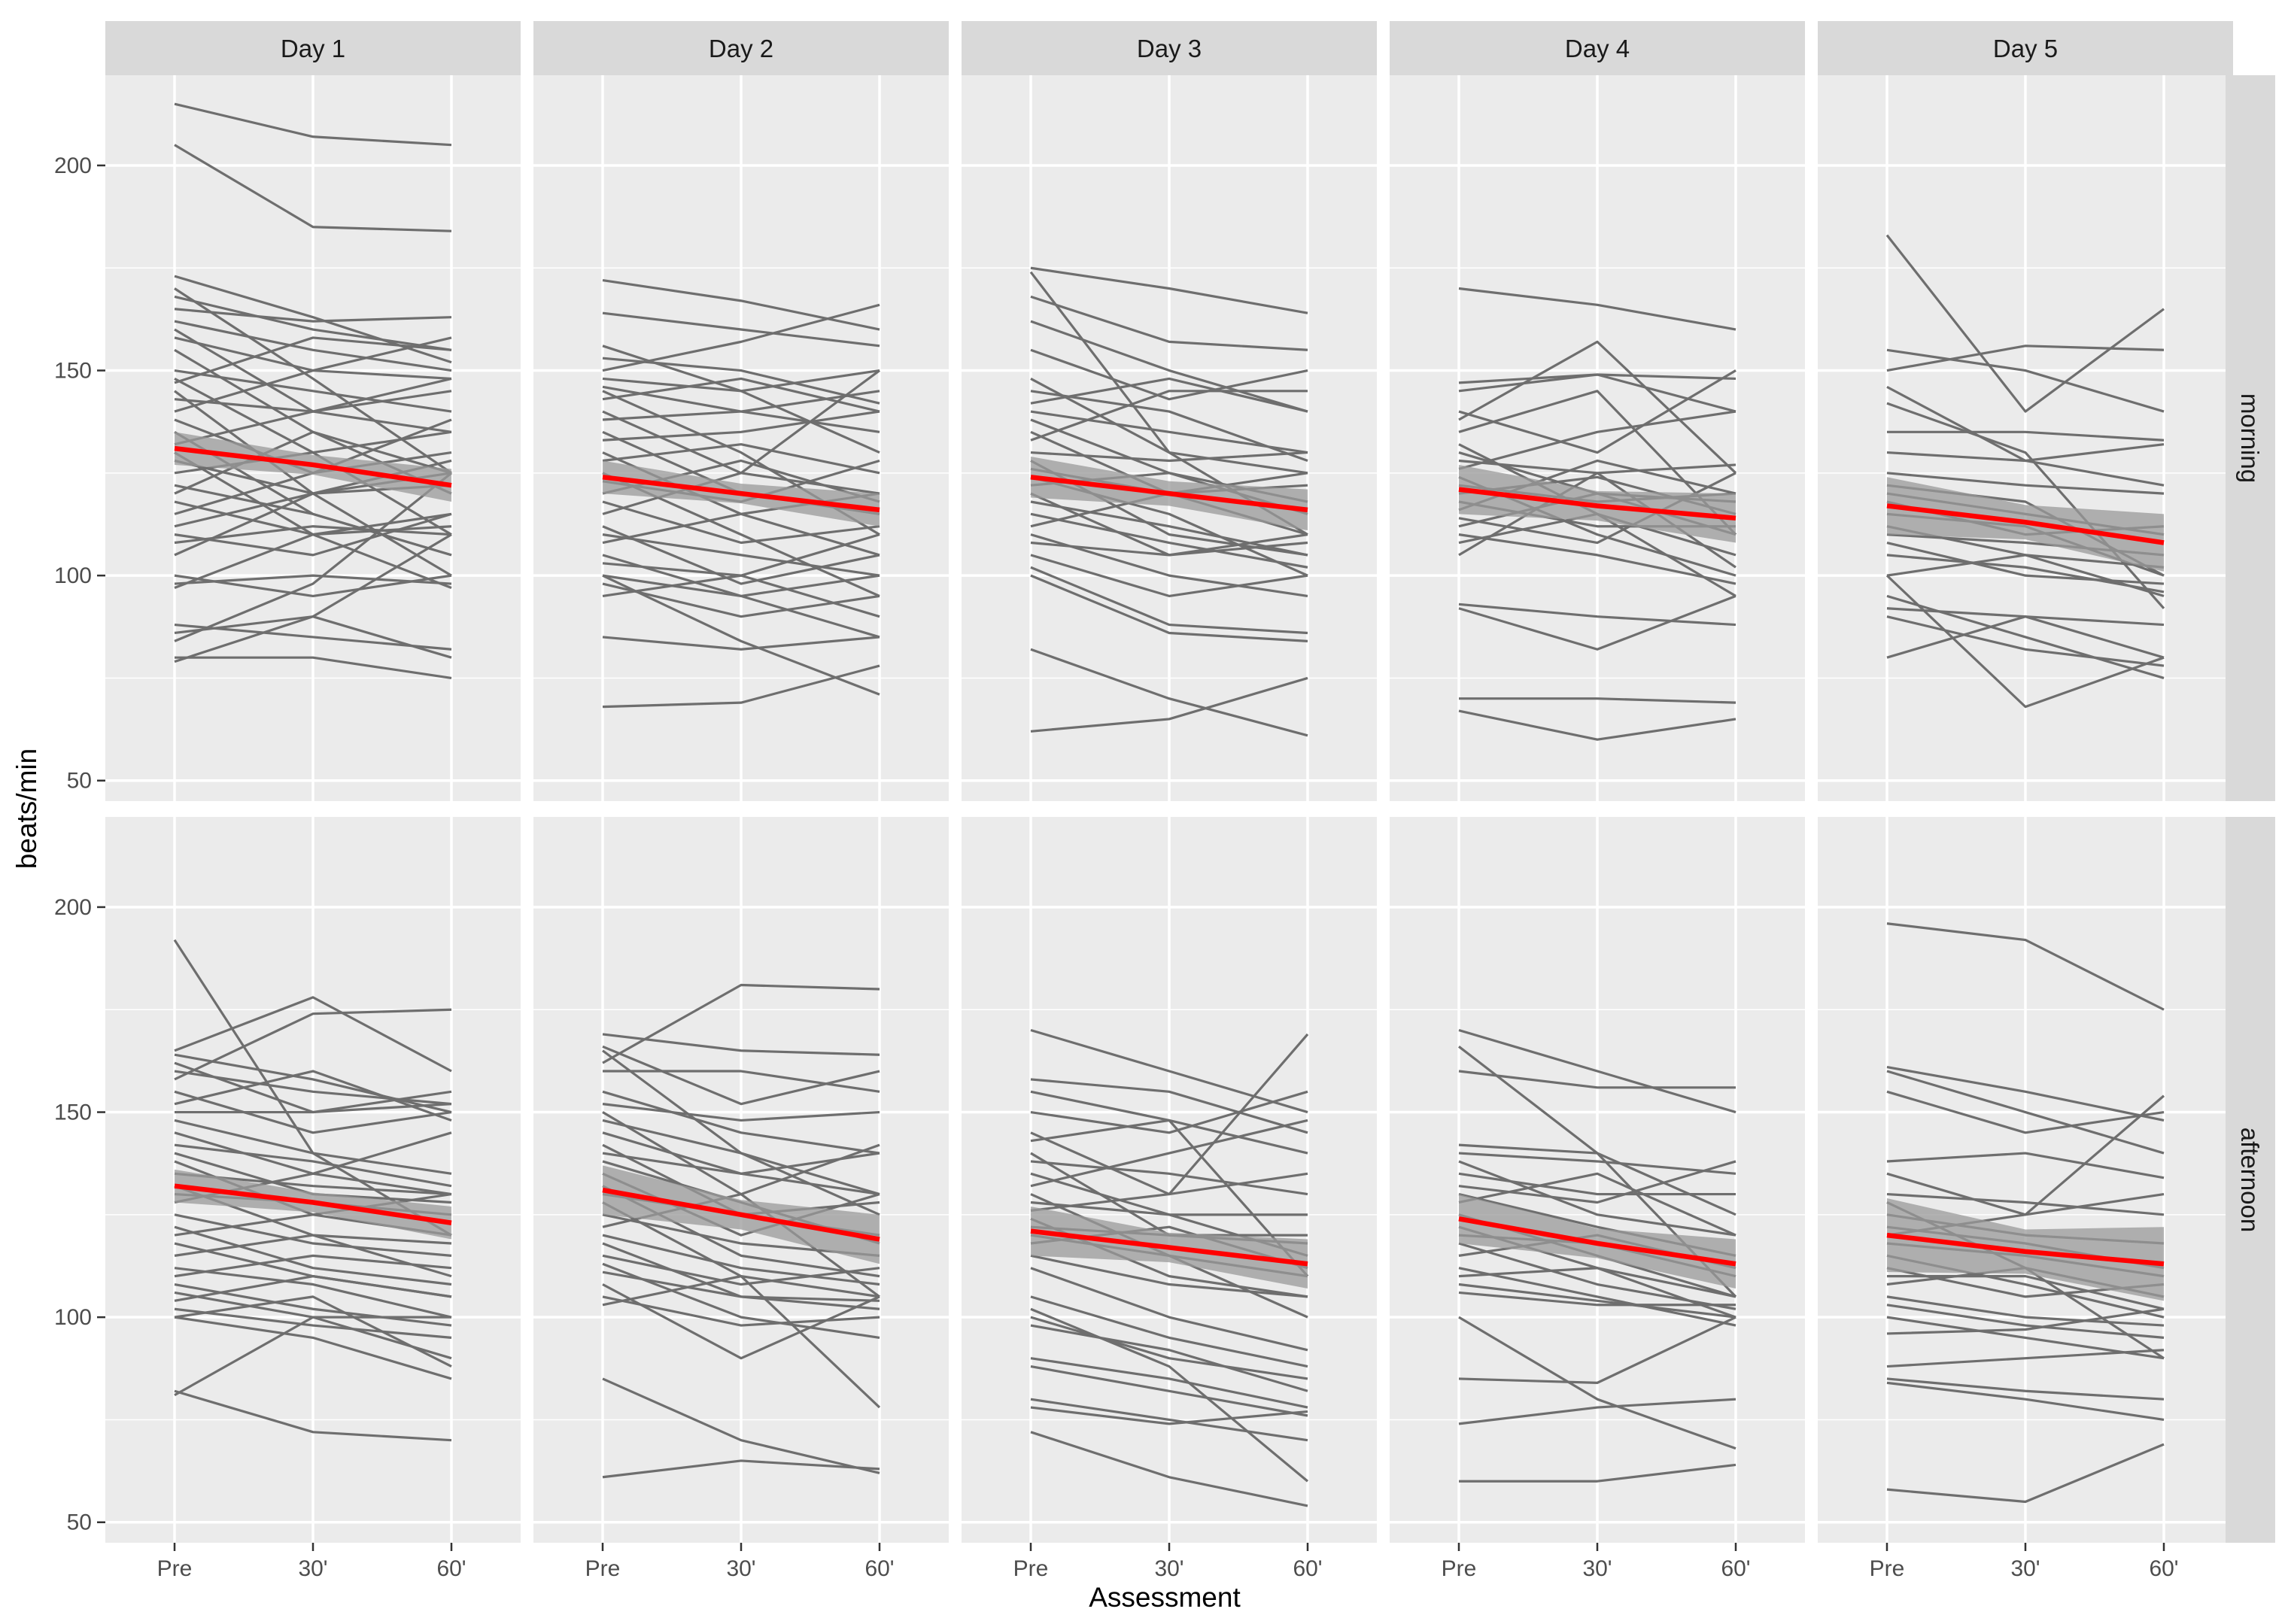  I want to click on x-axis-day-4: Pre 30' 60', so click(1596, 1562).